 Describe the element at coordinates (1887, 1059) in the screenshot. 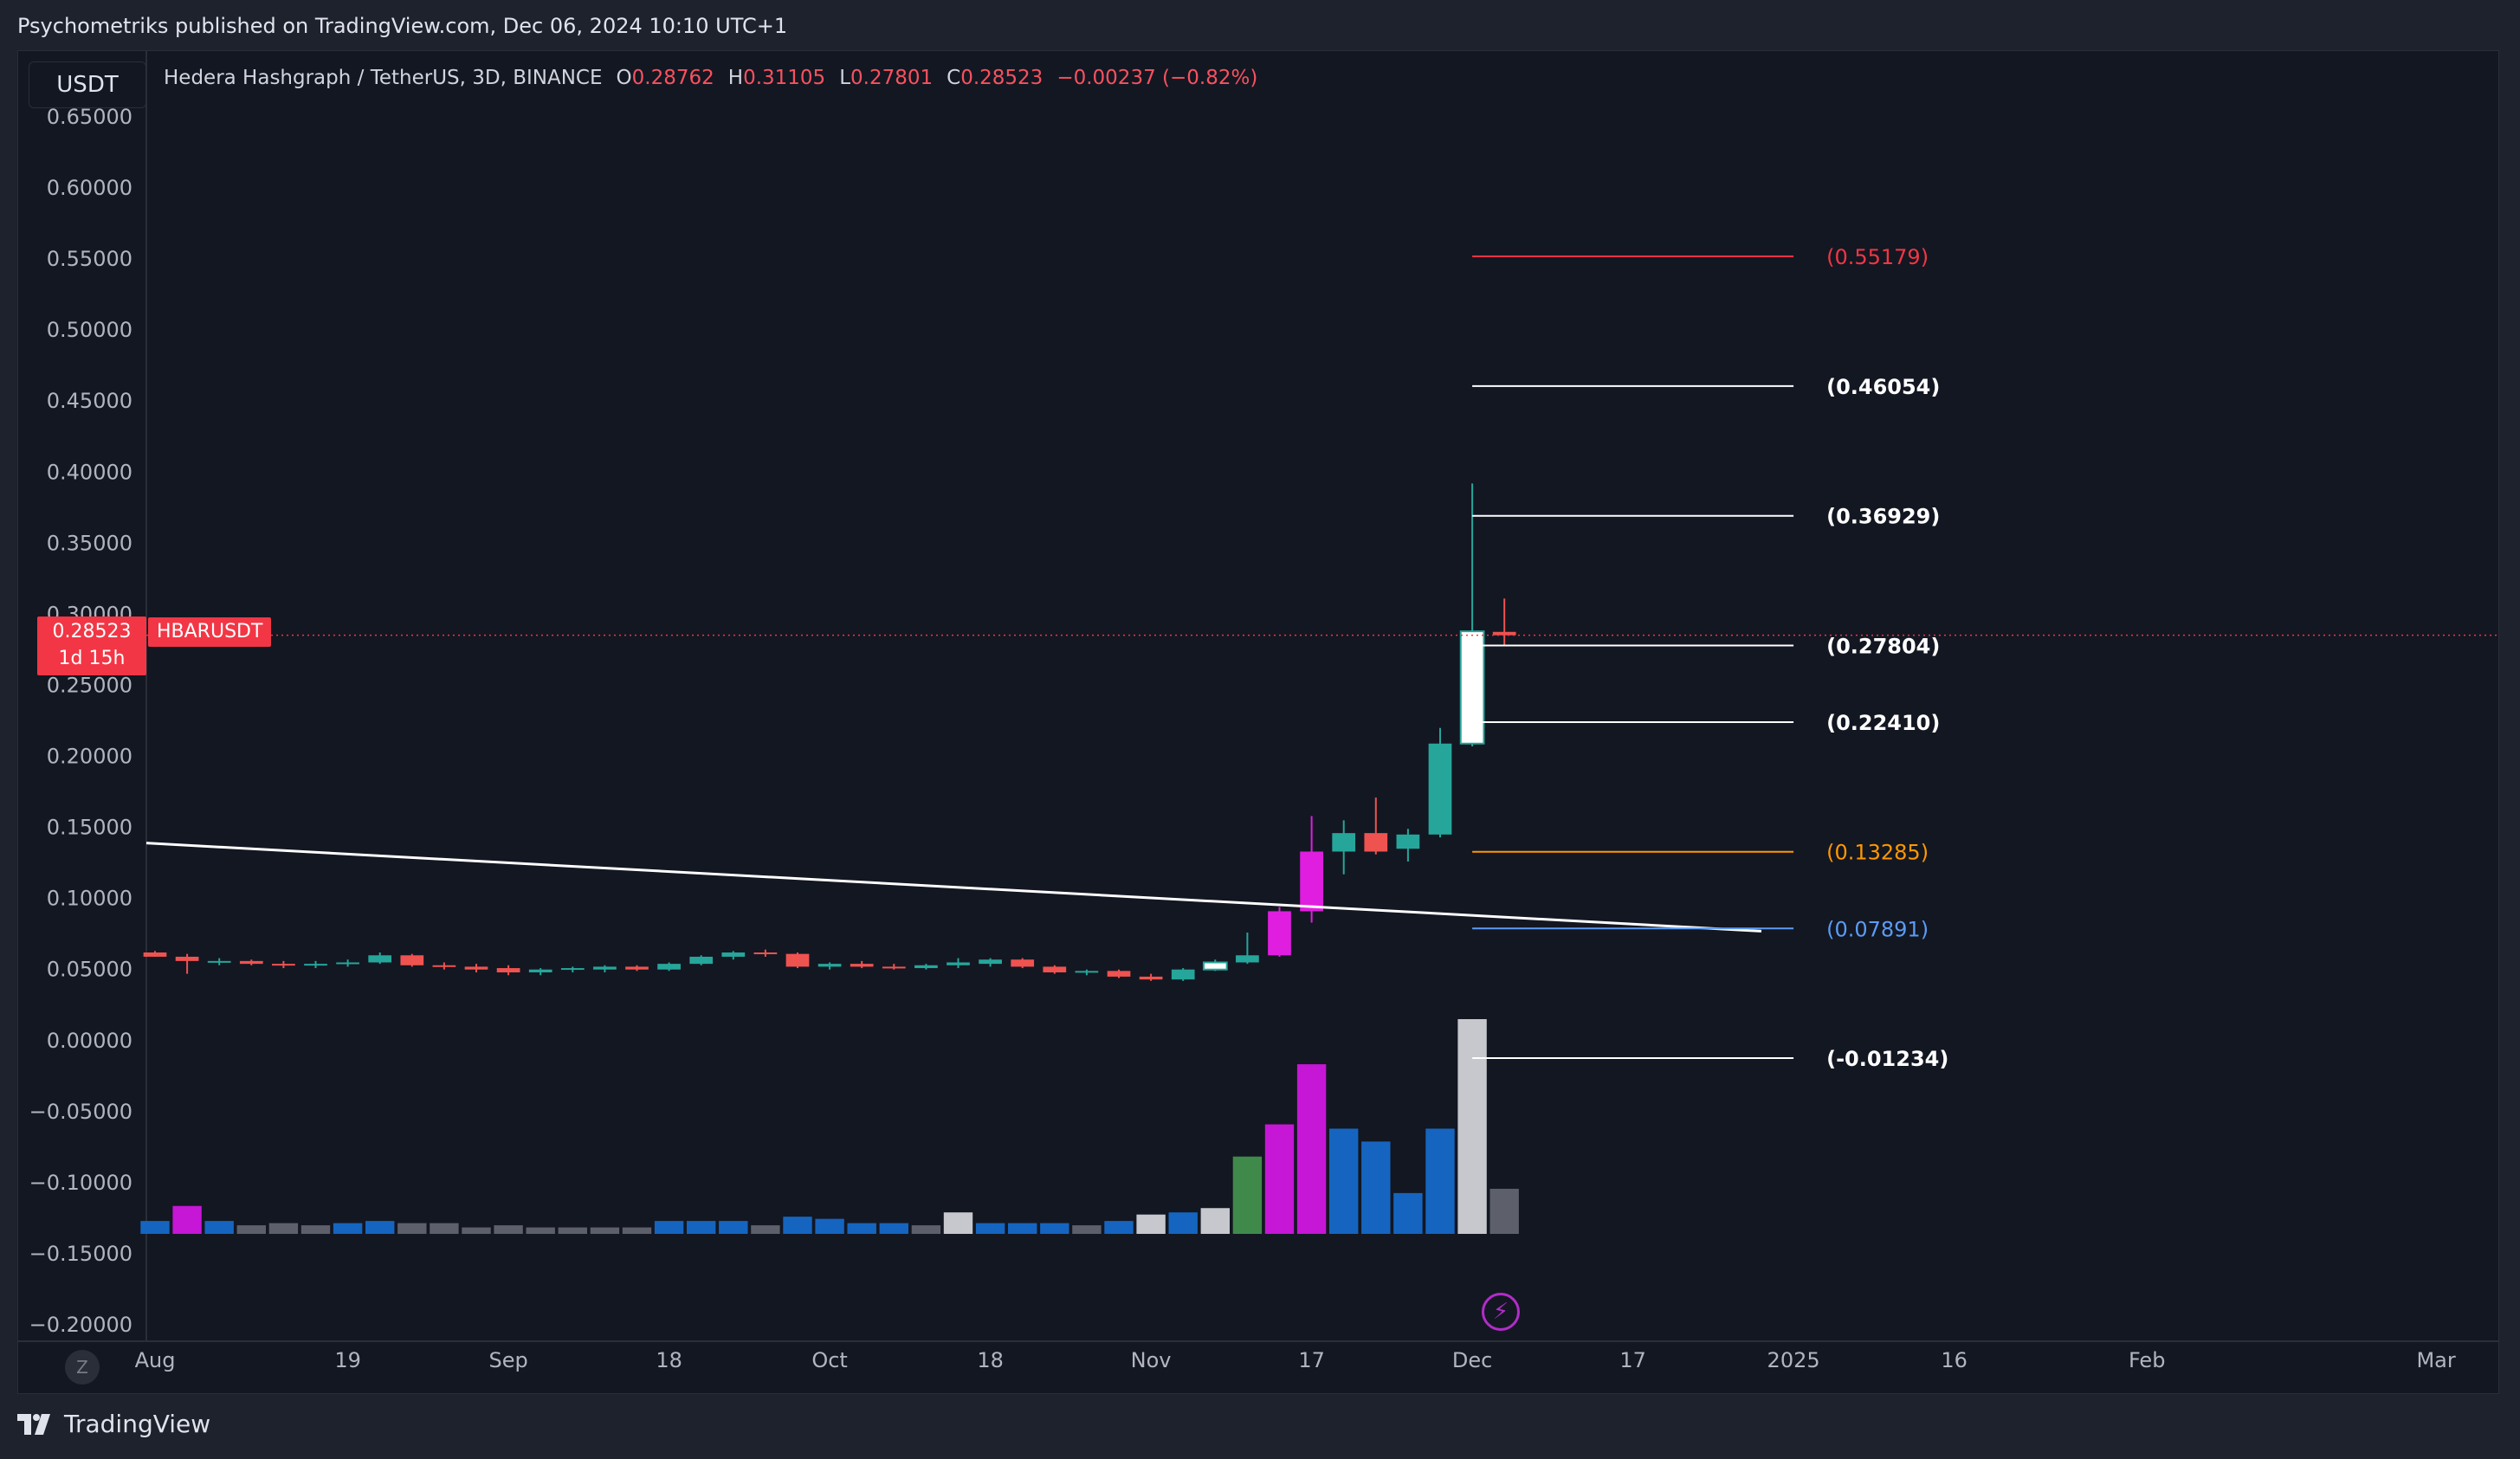

I see `level-label: (-0.01234)` at that location.